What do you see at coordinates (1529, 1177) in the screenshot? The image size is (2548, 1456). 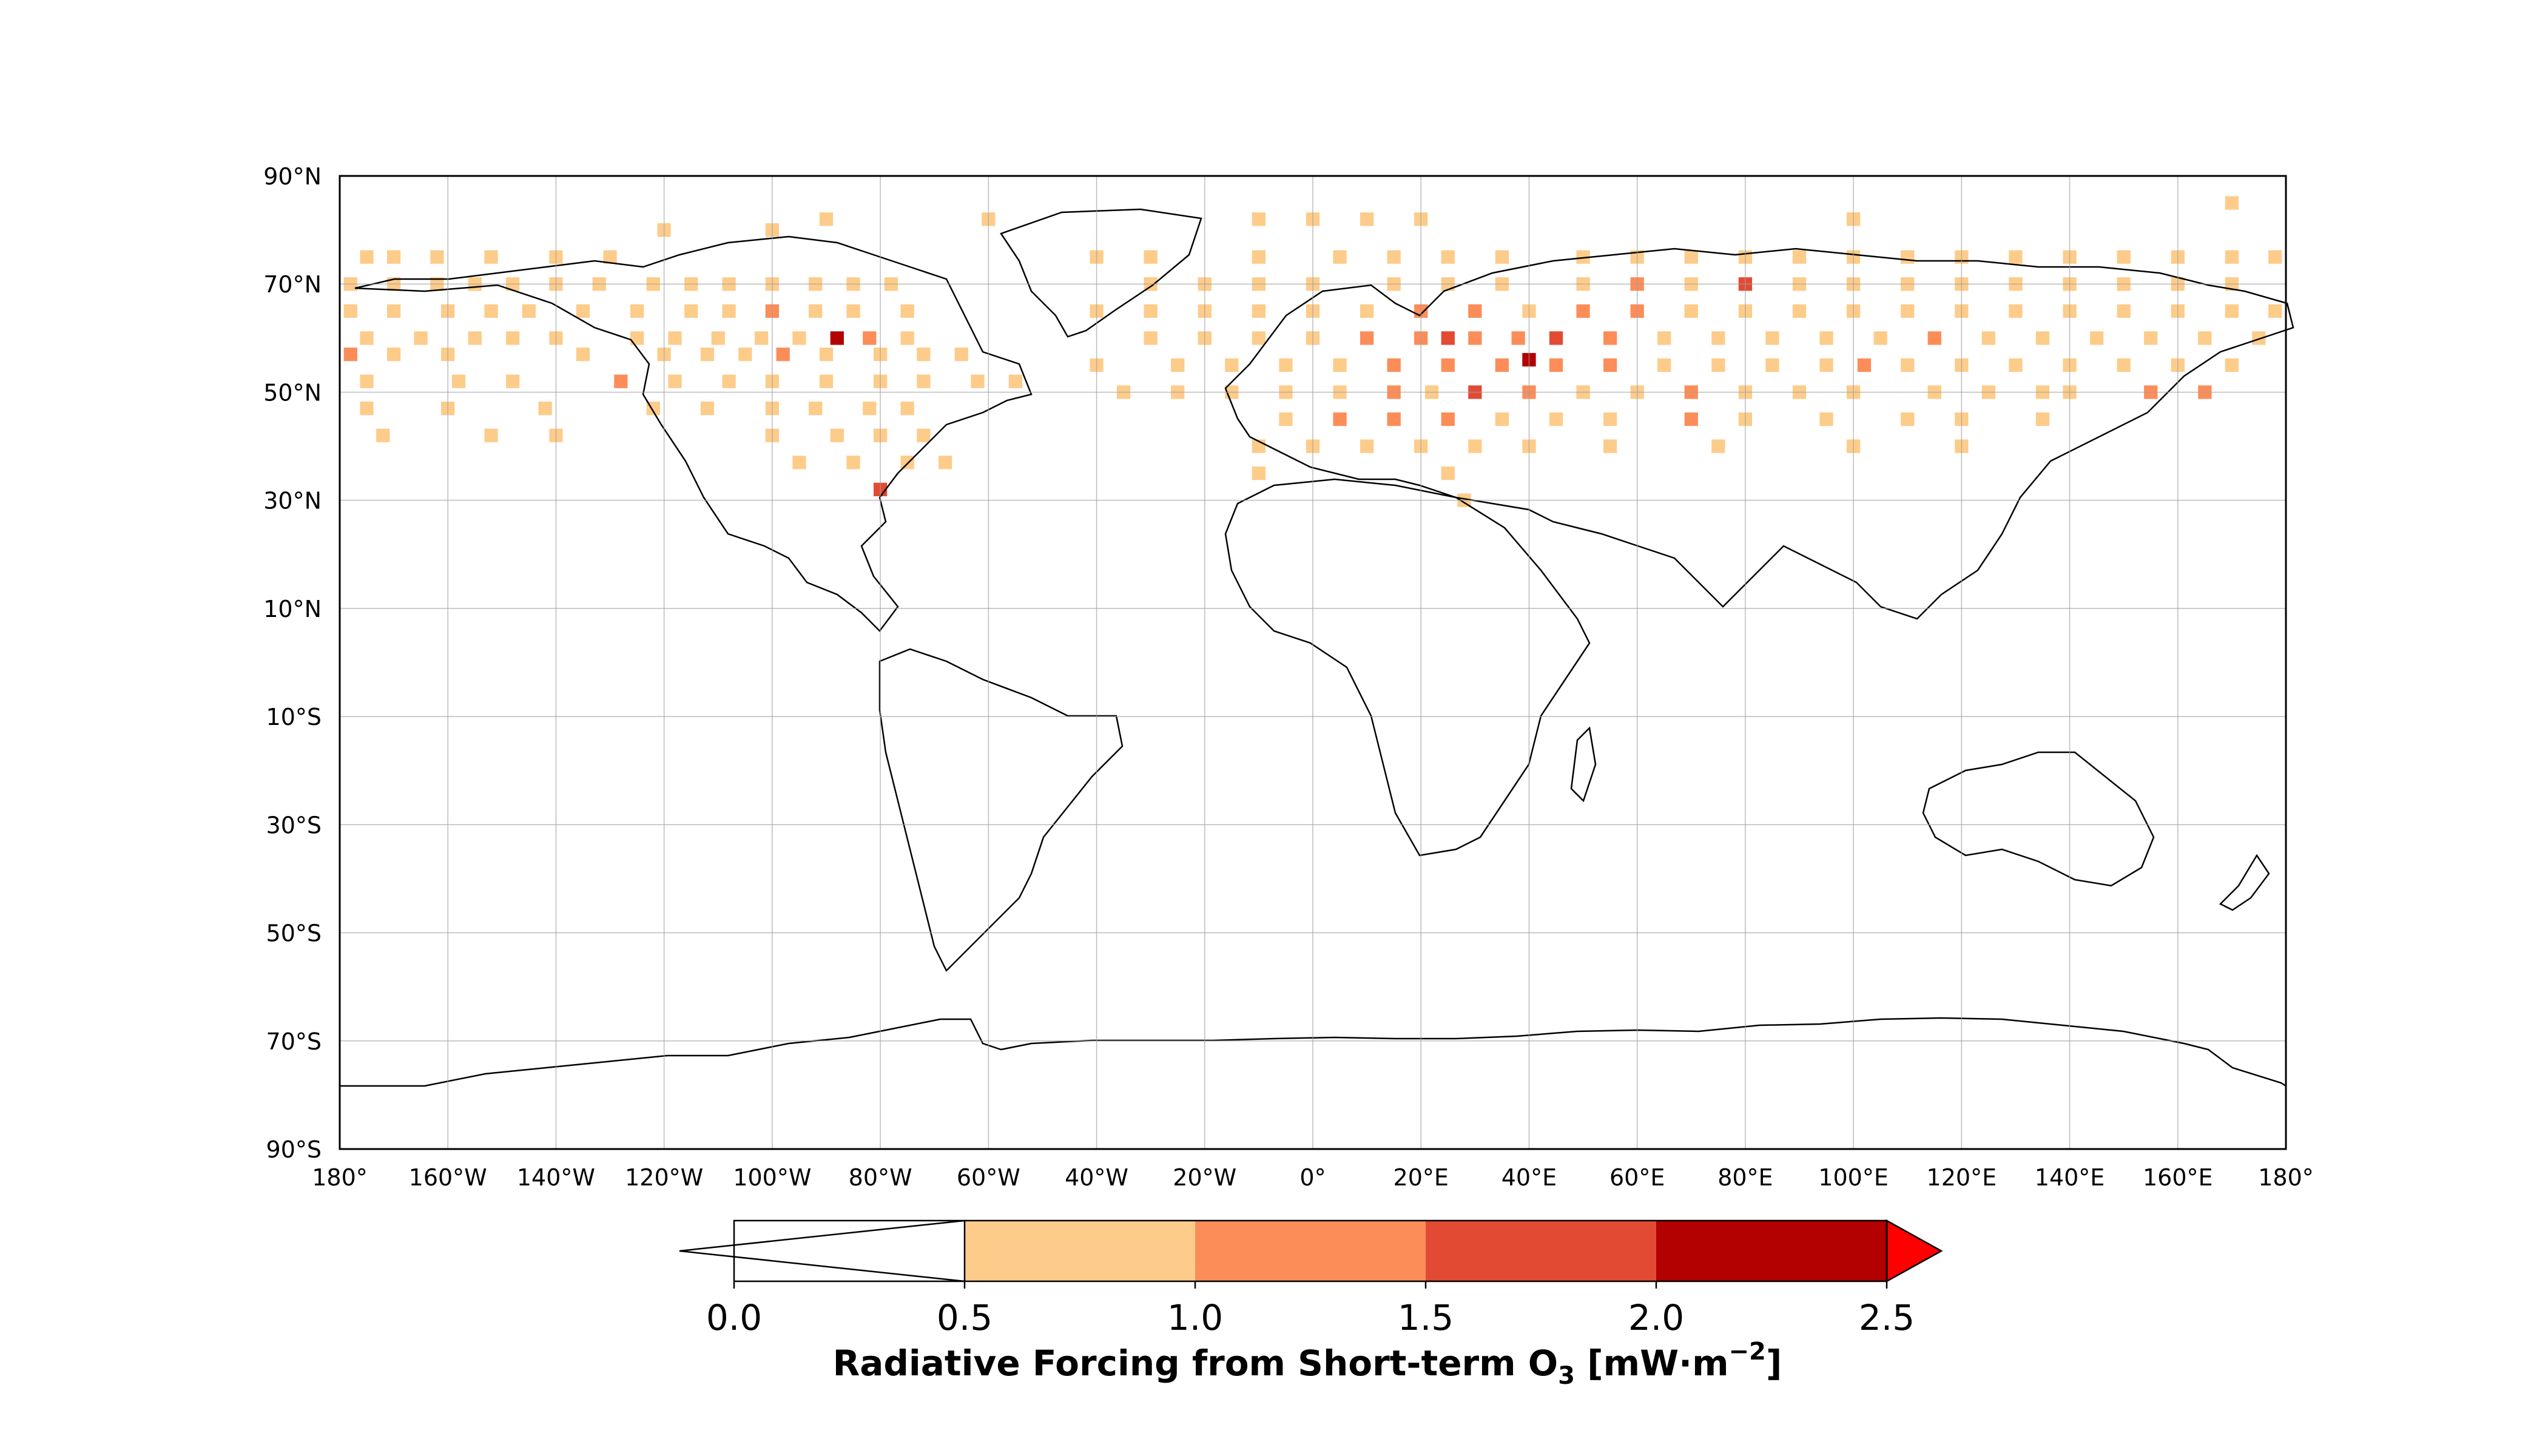 I see `longitude-tick-label: 40°E` at bounding box center [1529, 1177].